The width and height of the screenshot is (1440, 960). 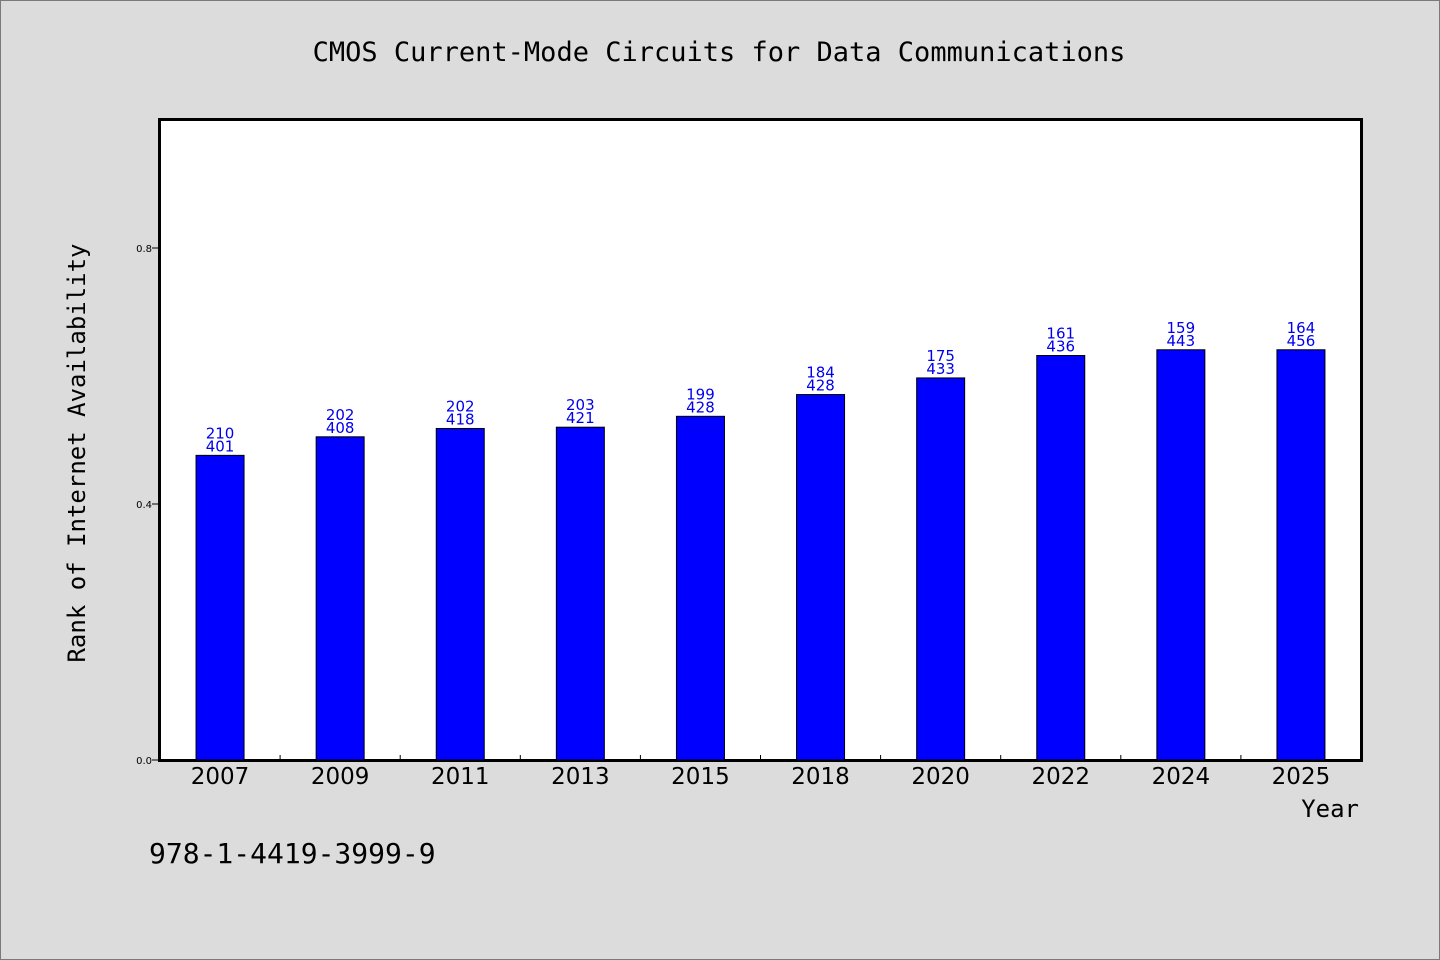 What do you see at coordinates (1181, 341) in the screenshot?
I see `data-label-bottom: 443` at bounding box center [1181, 341].